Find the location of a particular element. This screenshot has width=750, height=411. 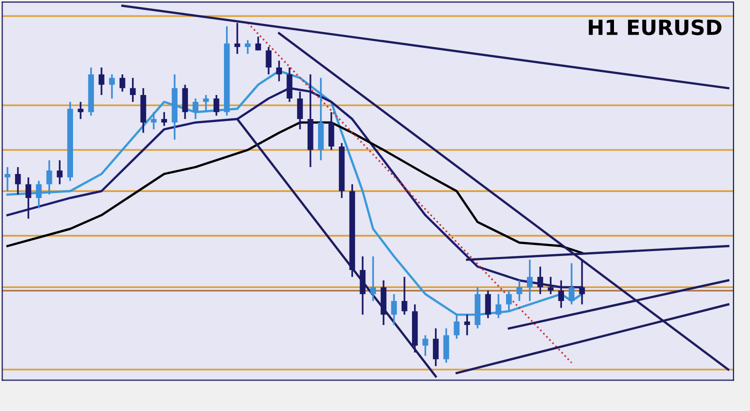

chart-title: H1 EURUSD is located at coordinates (655, 27).